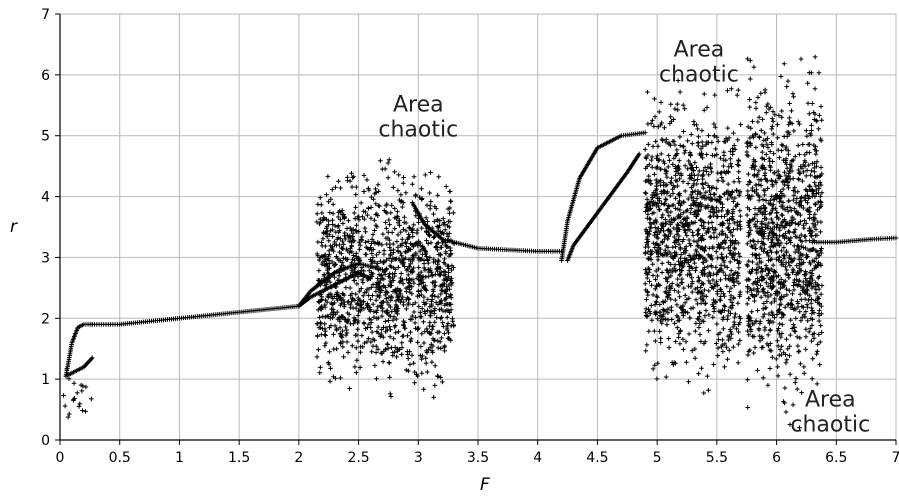 This screenshot has height=496, width=899. I want to click on x-tick-label: 5.5, so click(717, 458).